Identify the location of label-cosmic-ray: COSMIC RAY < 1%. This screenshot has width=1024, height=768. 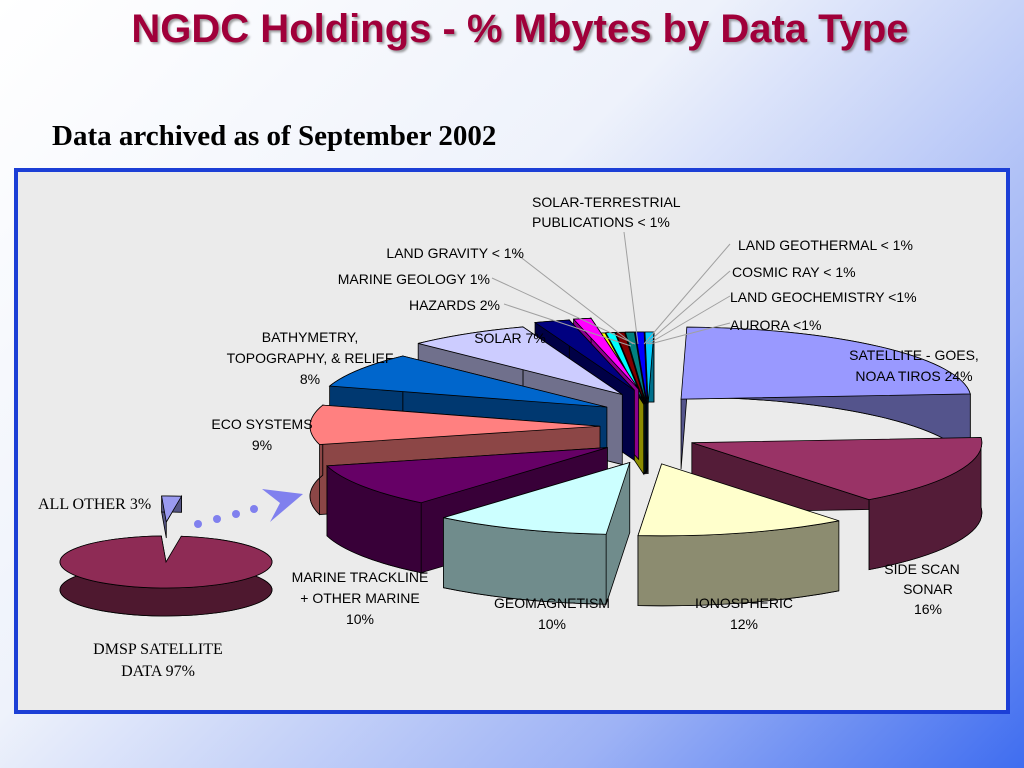
(794, 272).